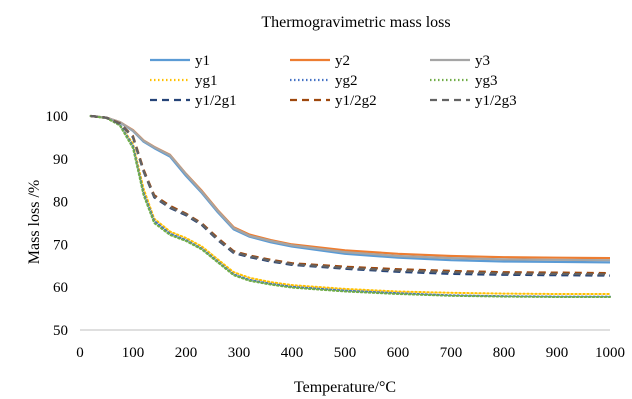  I want to click on x-tick-label: 600, so click(398, 353).